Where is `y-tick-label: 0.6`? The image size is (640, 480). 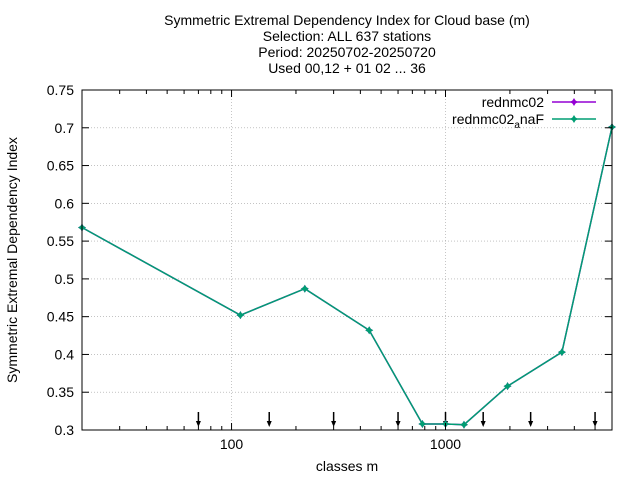
y-tick-label: 0.6 is located at coordinates (65, 203).